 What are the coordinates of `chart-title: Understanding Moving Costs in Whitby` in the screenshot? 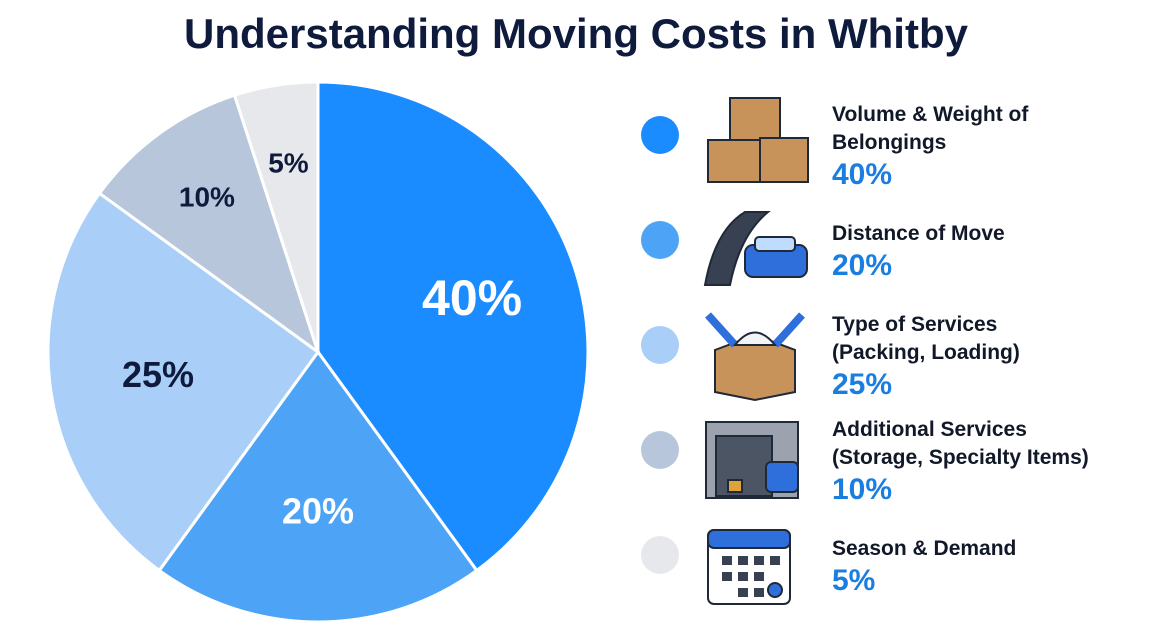 It's located at (576, 33).